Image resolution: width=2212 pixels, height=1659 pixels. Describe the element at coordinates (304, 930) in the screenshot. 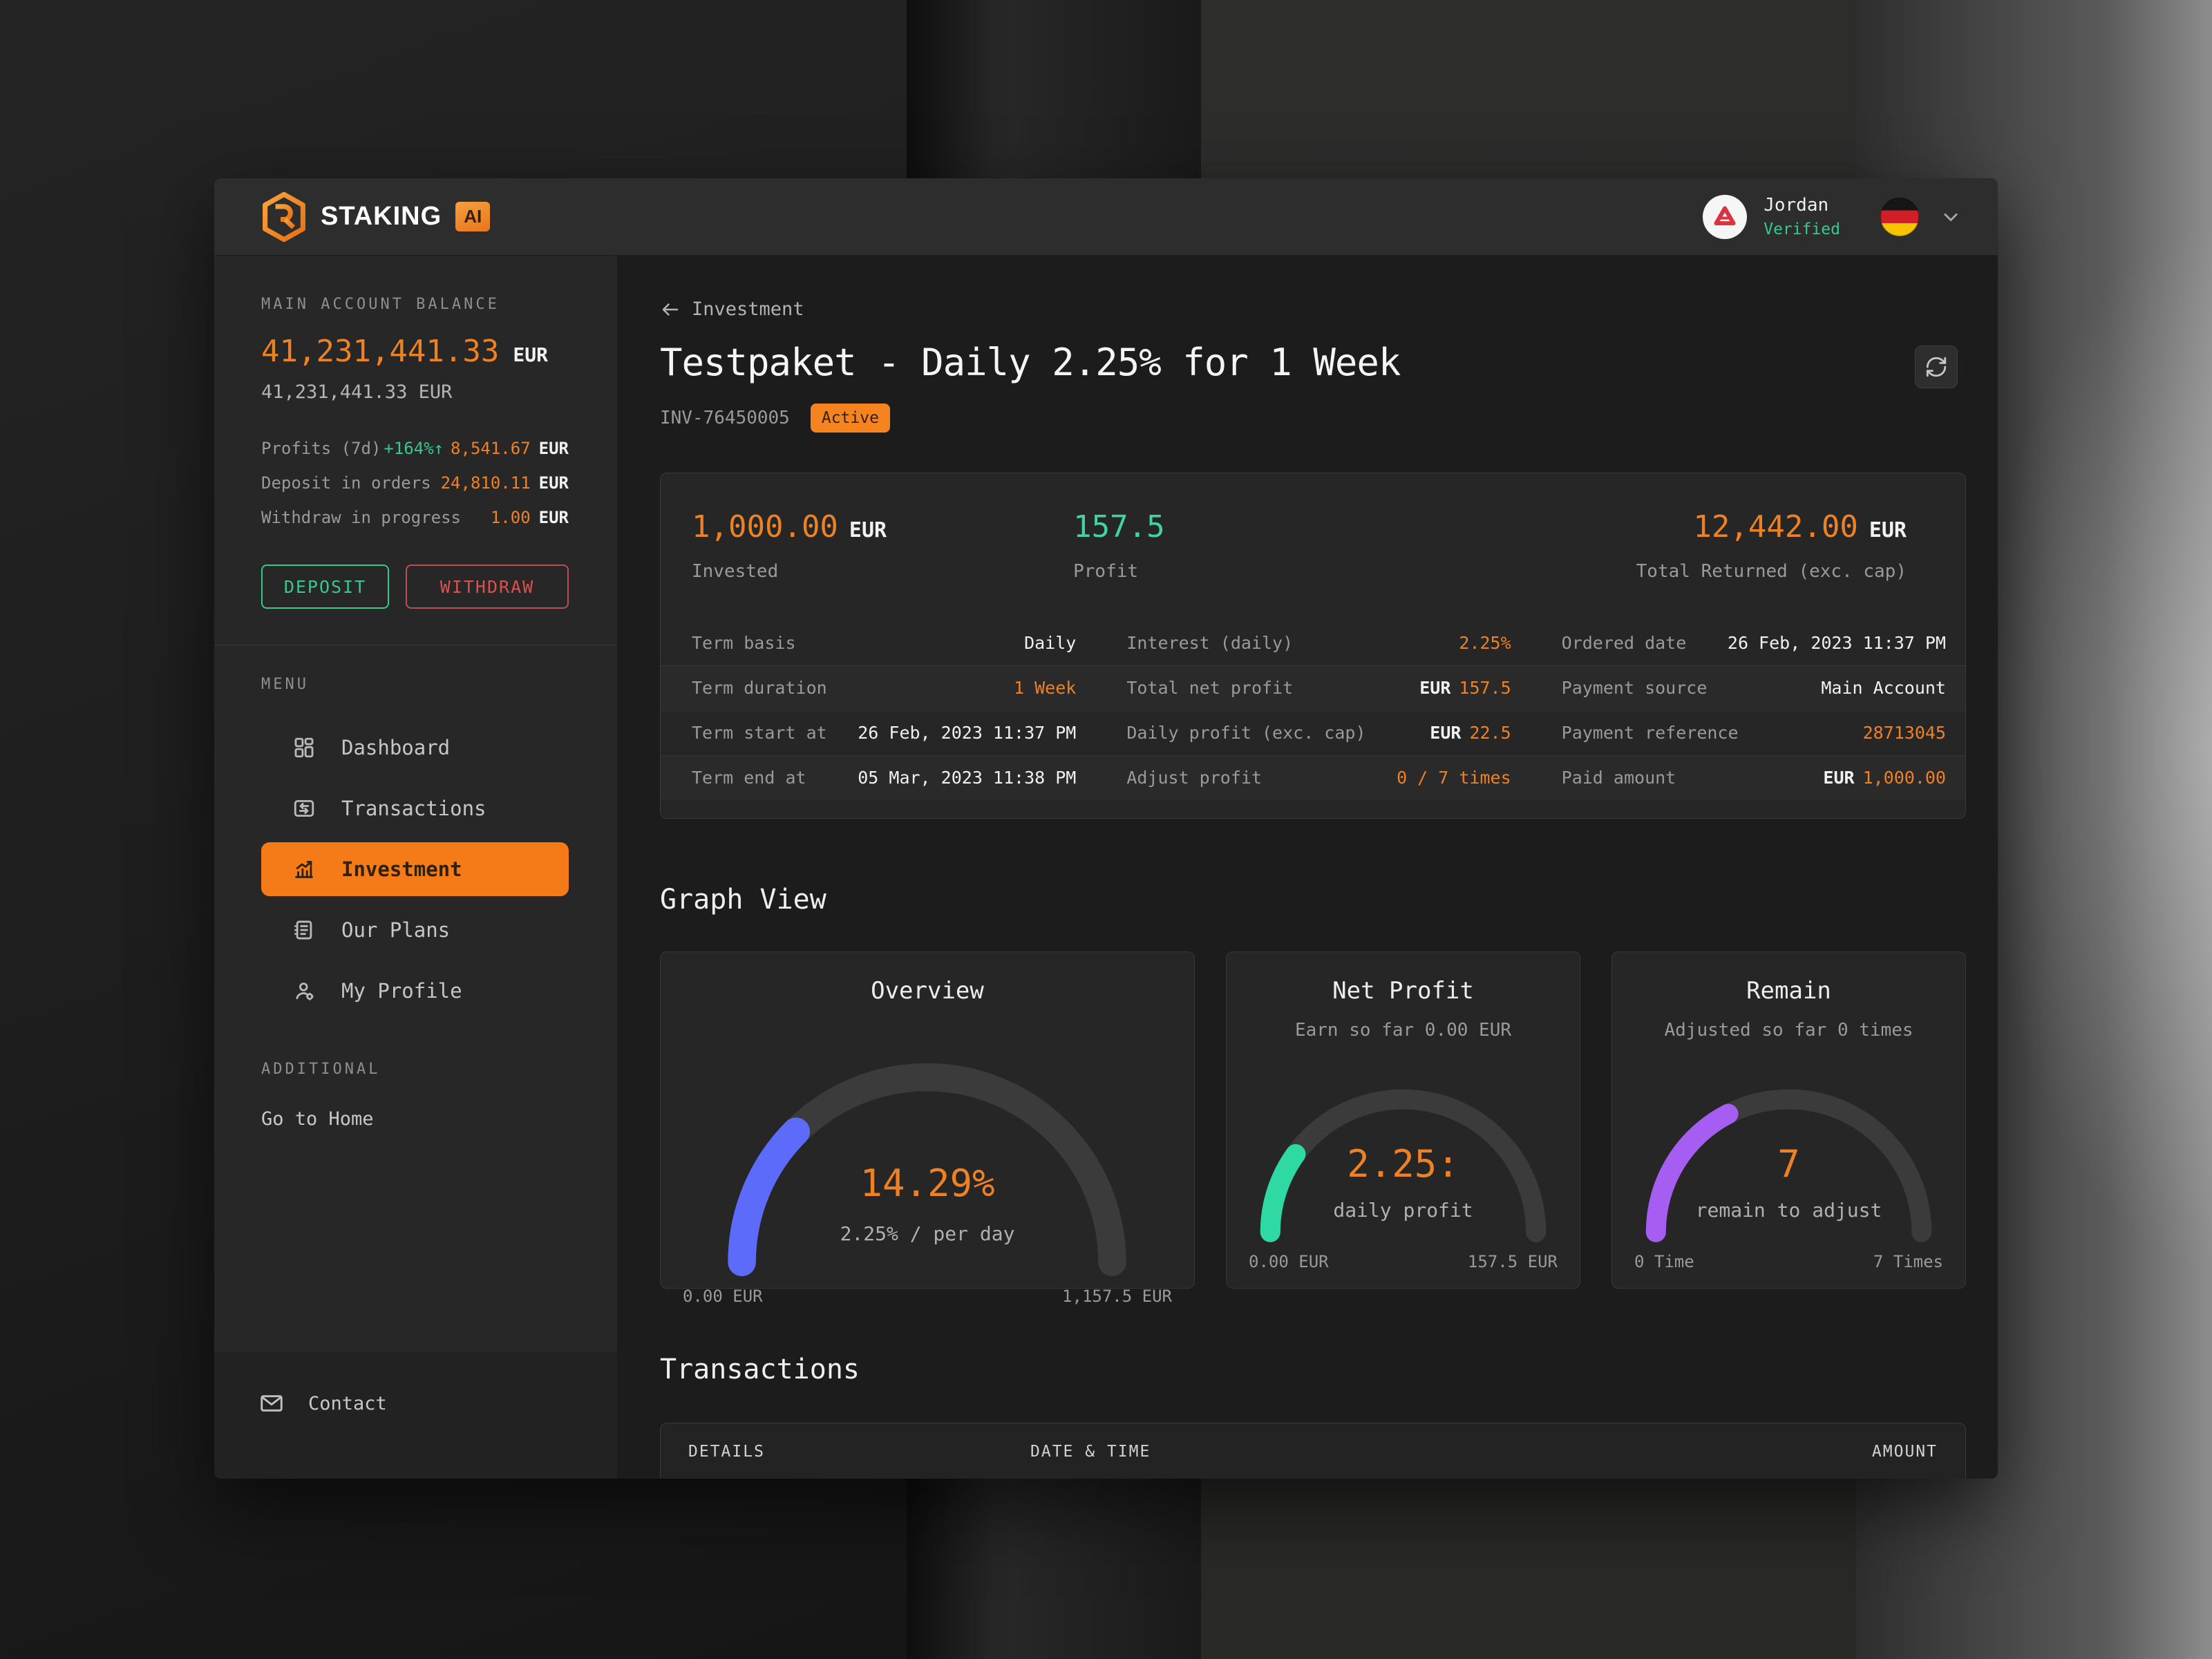

I see `plans-document-icon` at that location.